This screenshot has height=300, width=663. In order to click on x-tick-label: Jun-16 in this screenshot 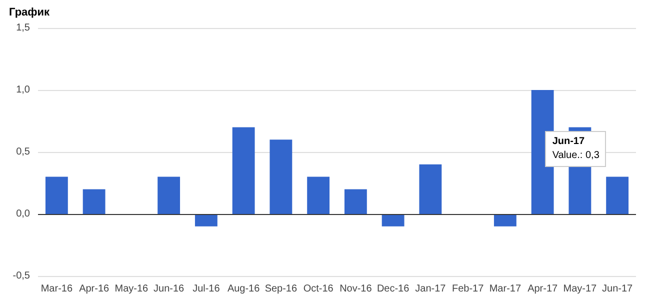, I will do `click(169, 289)`.